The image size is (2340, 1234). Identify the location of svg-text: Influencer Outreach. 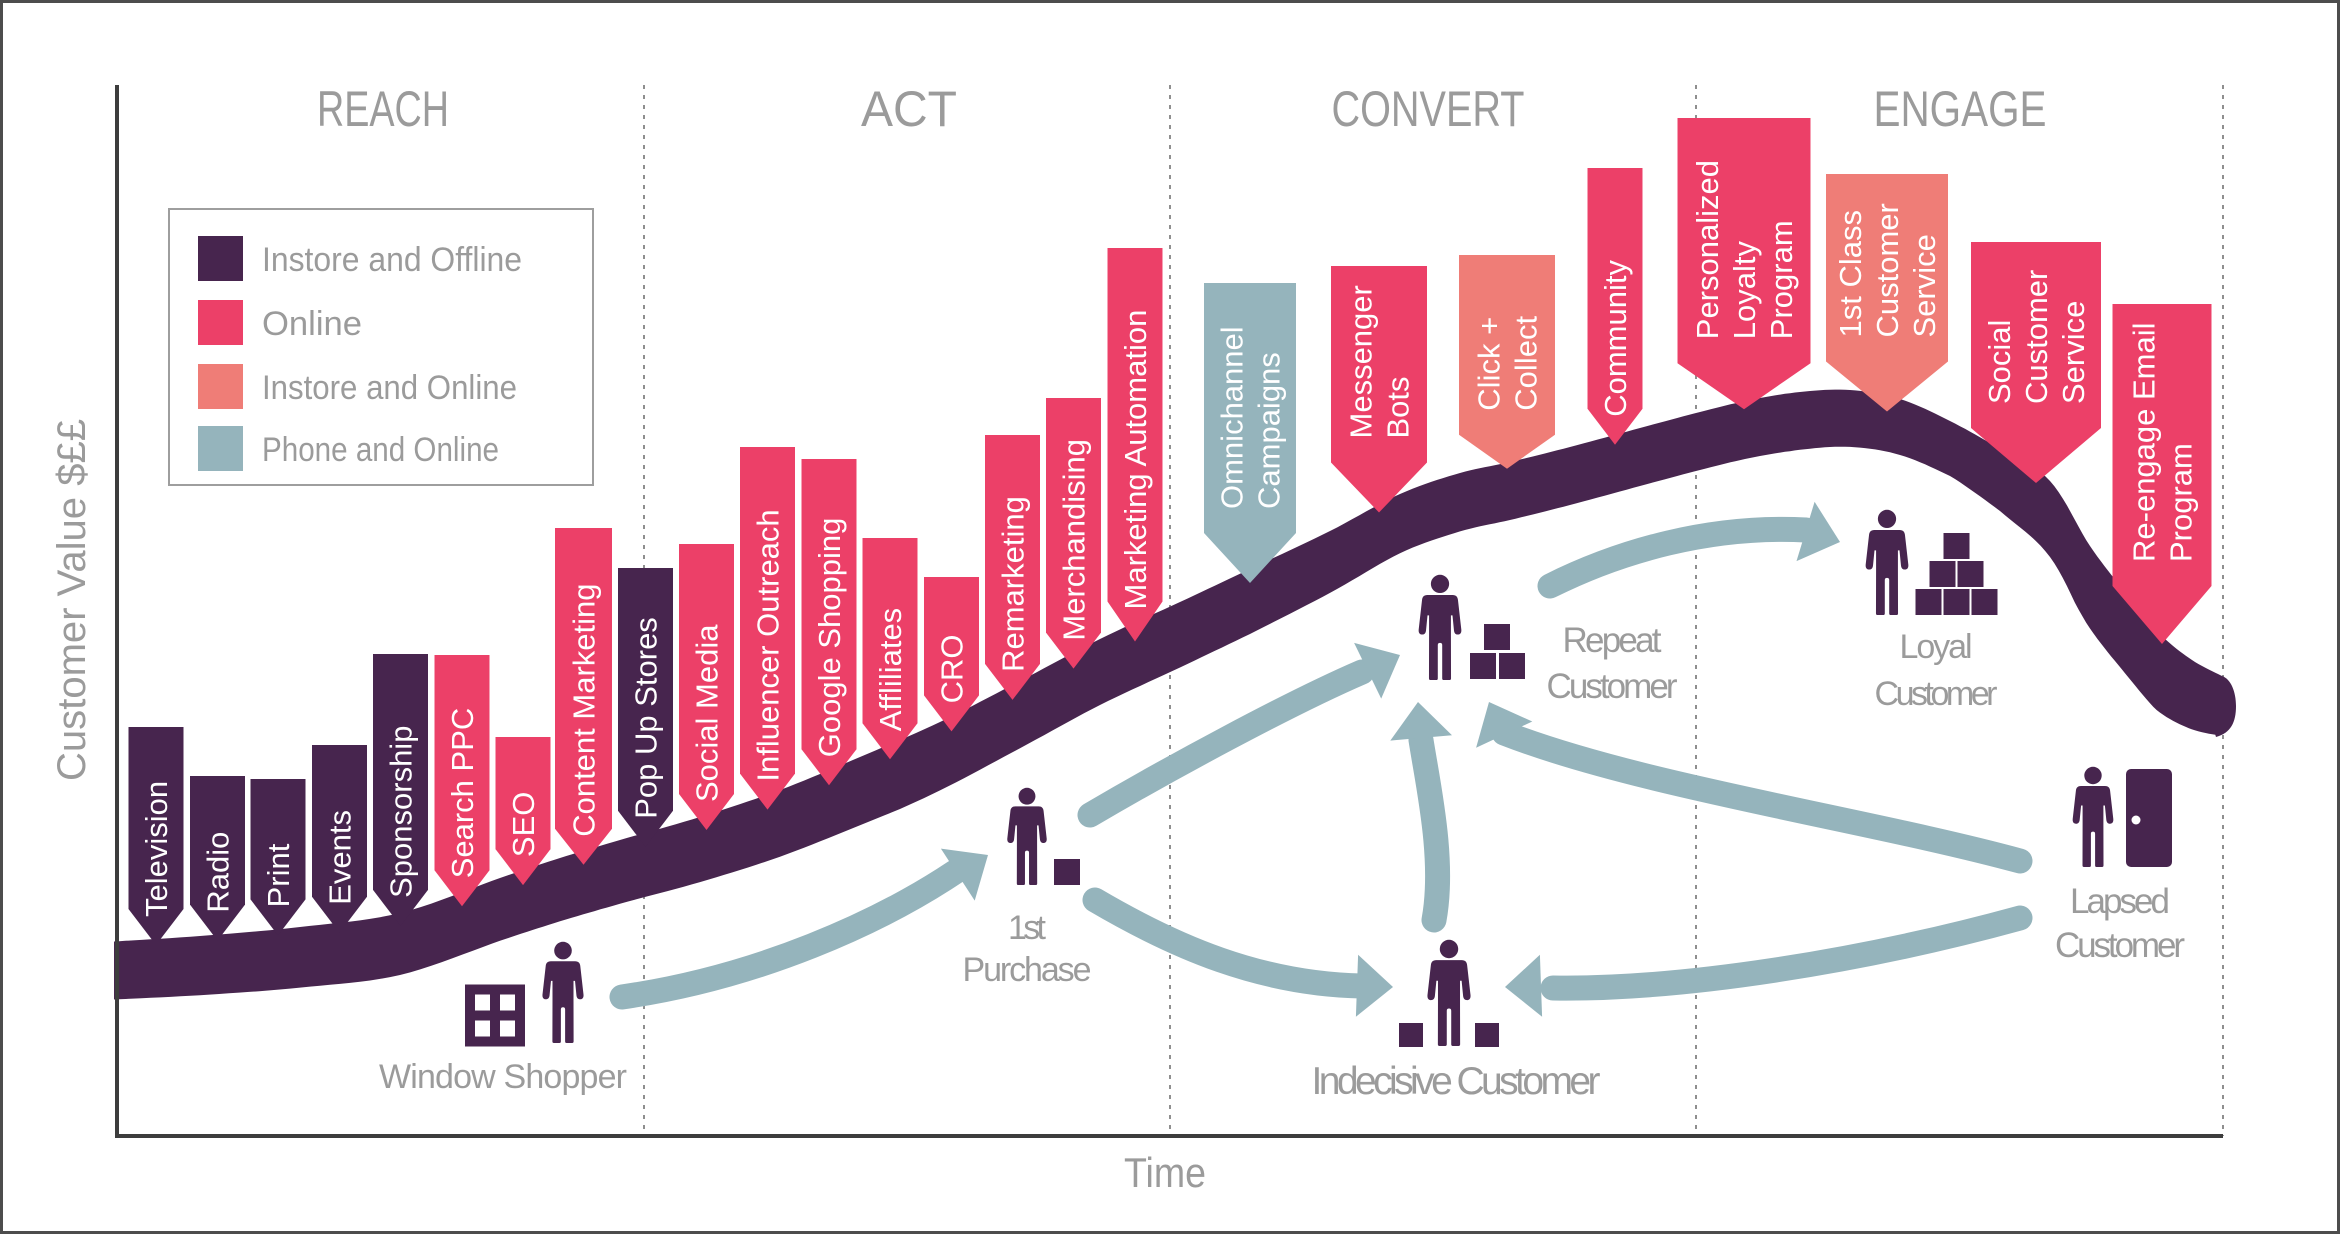
(768, 645).